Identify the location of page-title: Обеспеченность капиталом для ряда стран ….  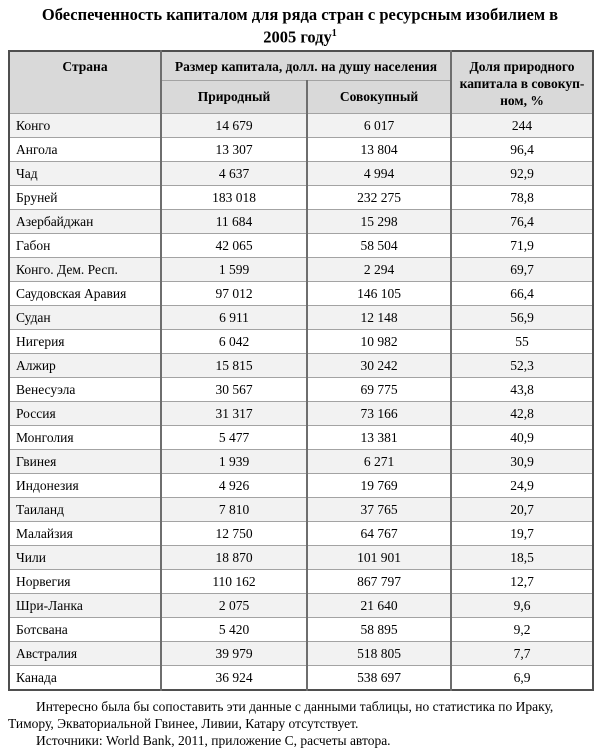
(300, 26).